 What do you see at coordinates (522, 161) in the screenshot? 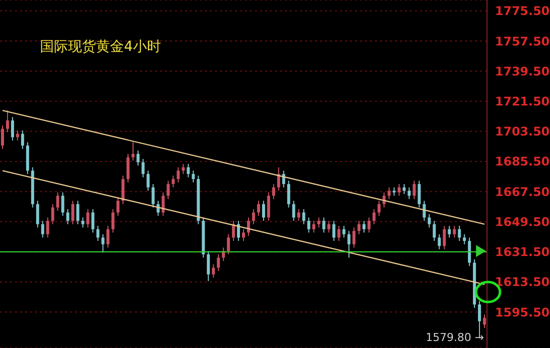
I see `y-tick-label: 1685.50` at bounding box center [522, 161].